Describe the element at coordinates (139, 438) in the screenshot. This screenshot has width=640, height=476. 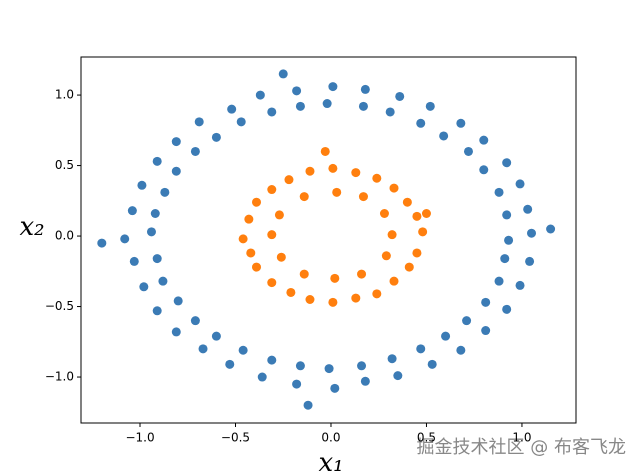
I see `x-tick-label: −1.0` at that location.